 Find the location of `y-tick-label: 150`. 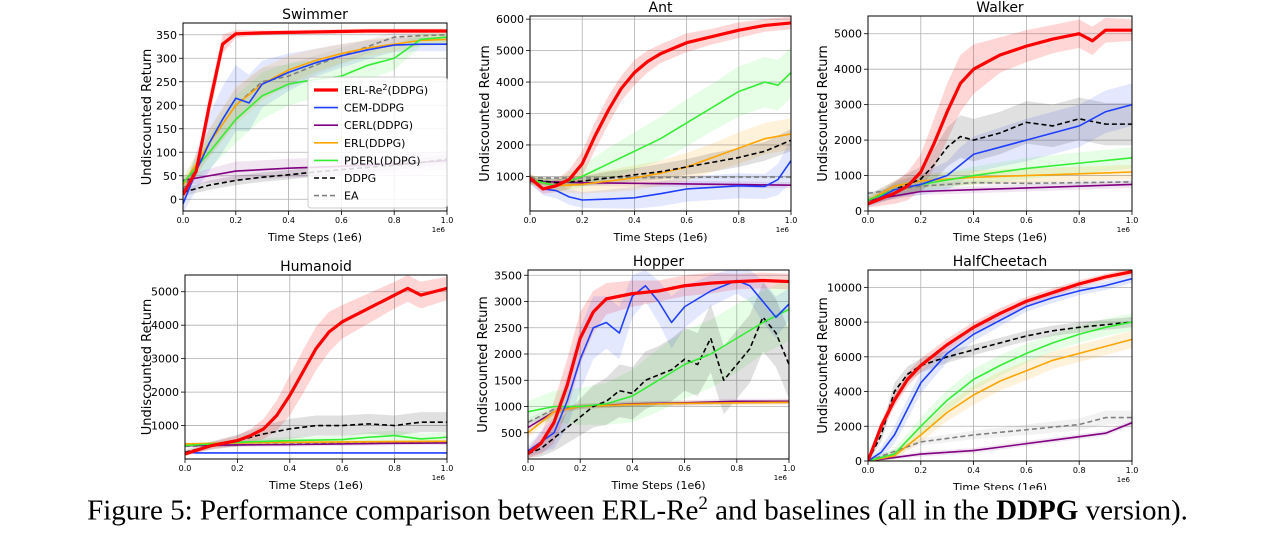

y-tick-label: 150 is located at coordinates (166, 129).